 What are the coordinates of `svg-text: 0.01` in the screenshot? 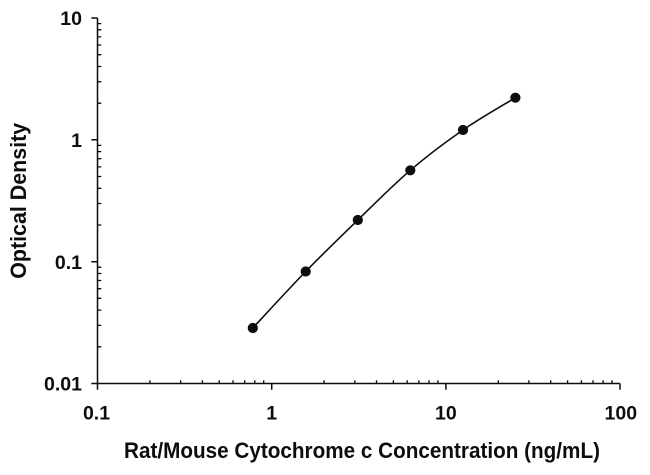 It's located at (63, 385).